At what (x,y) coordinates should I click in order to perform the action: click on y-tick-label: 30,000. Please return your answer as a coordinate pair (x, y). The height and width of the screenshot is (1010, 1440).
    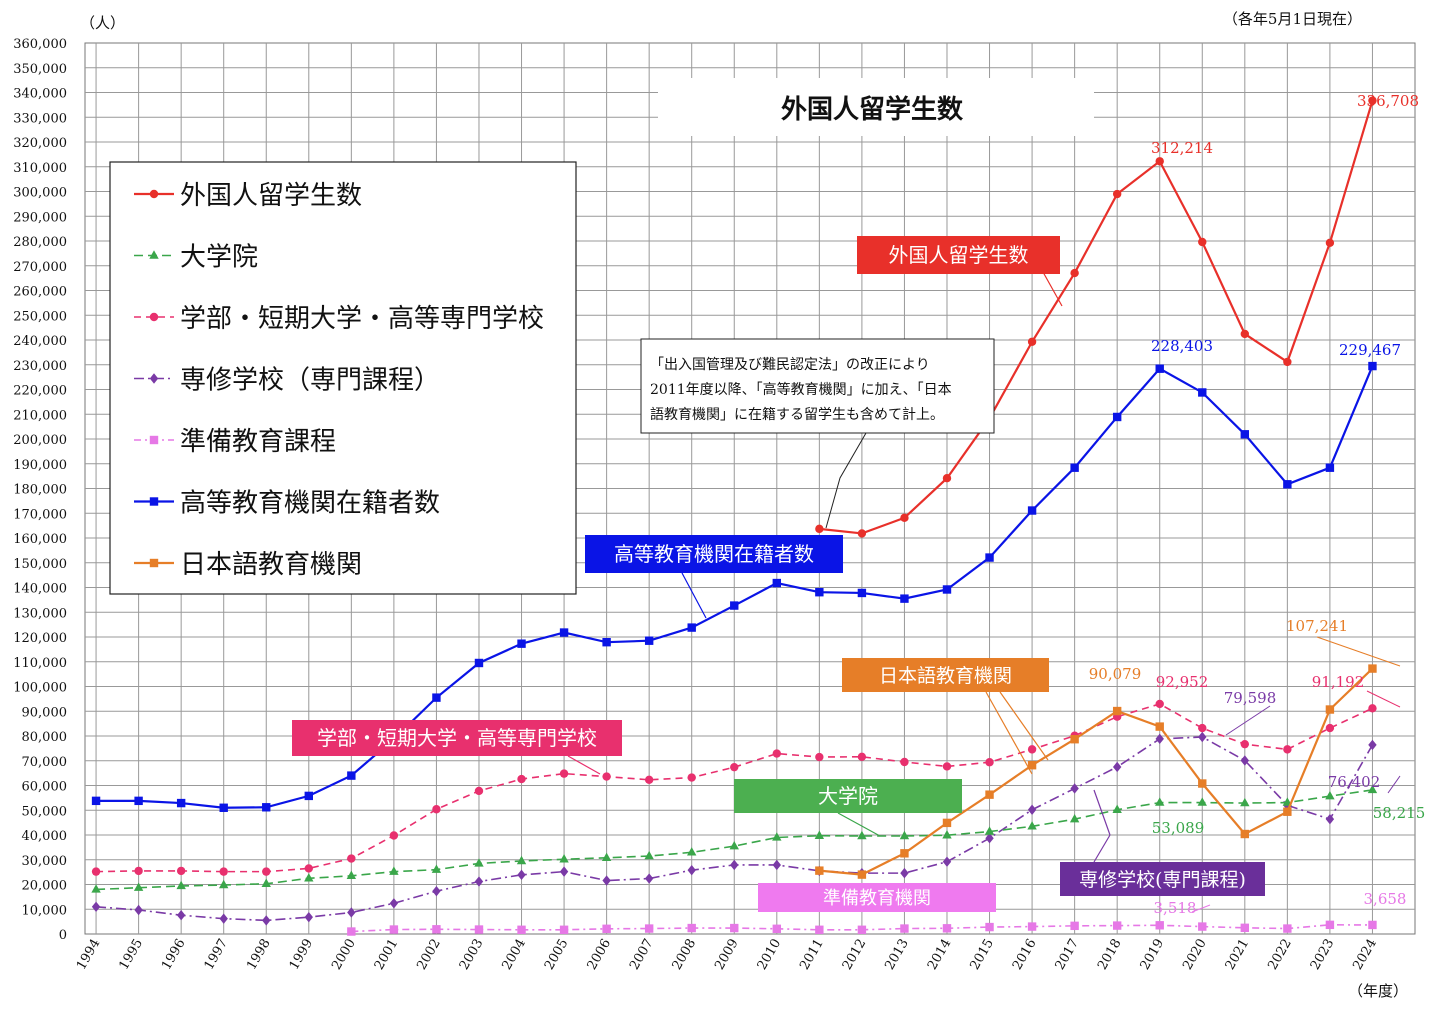
    Looking at the image, I should click on (45, 861).